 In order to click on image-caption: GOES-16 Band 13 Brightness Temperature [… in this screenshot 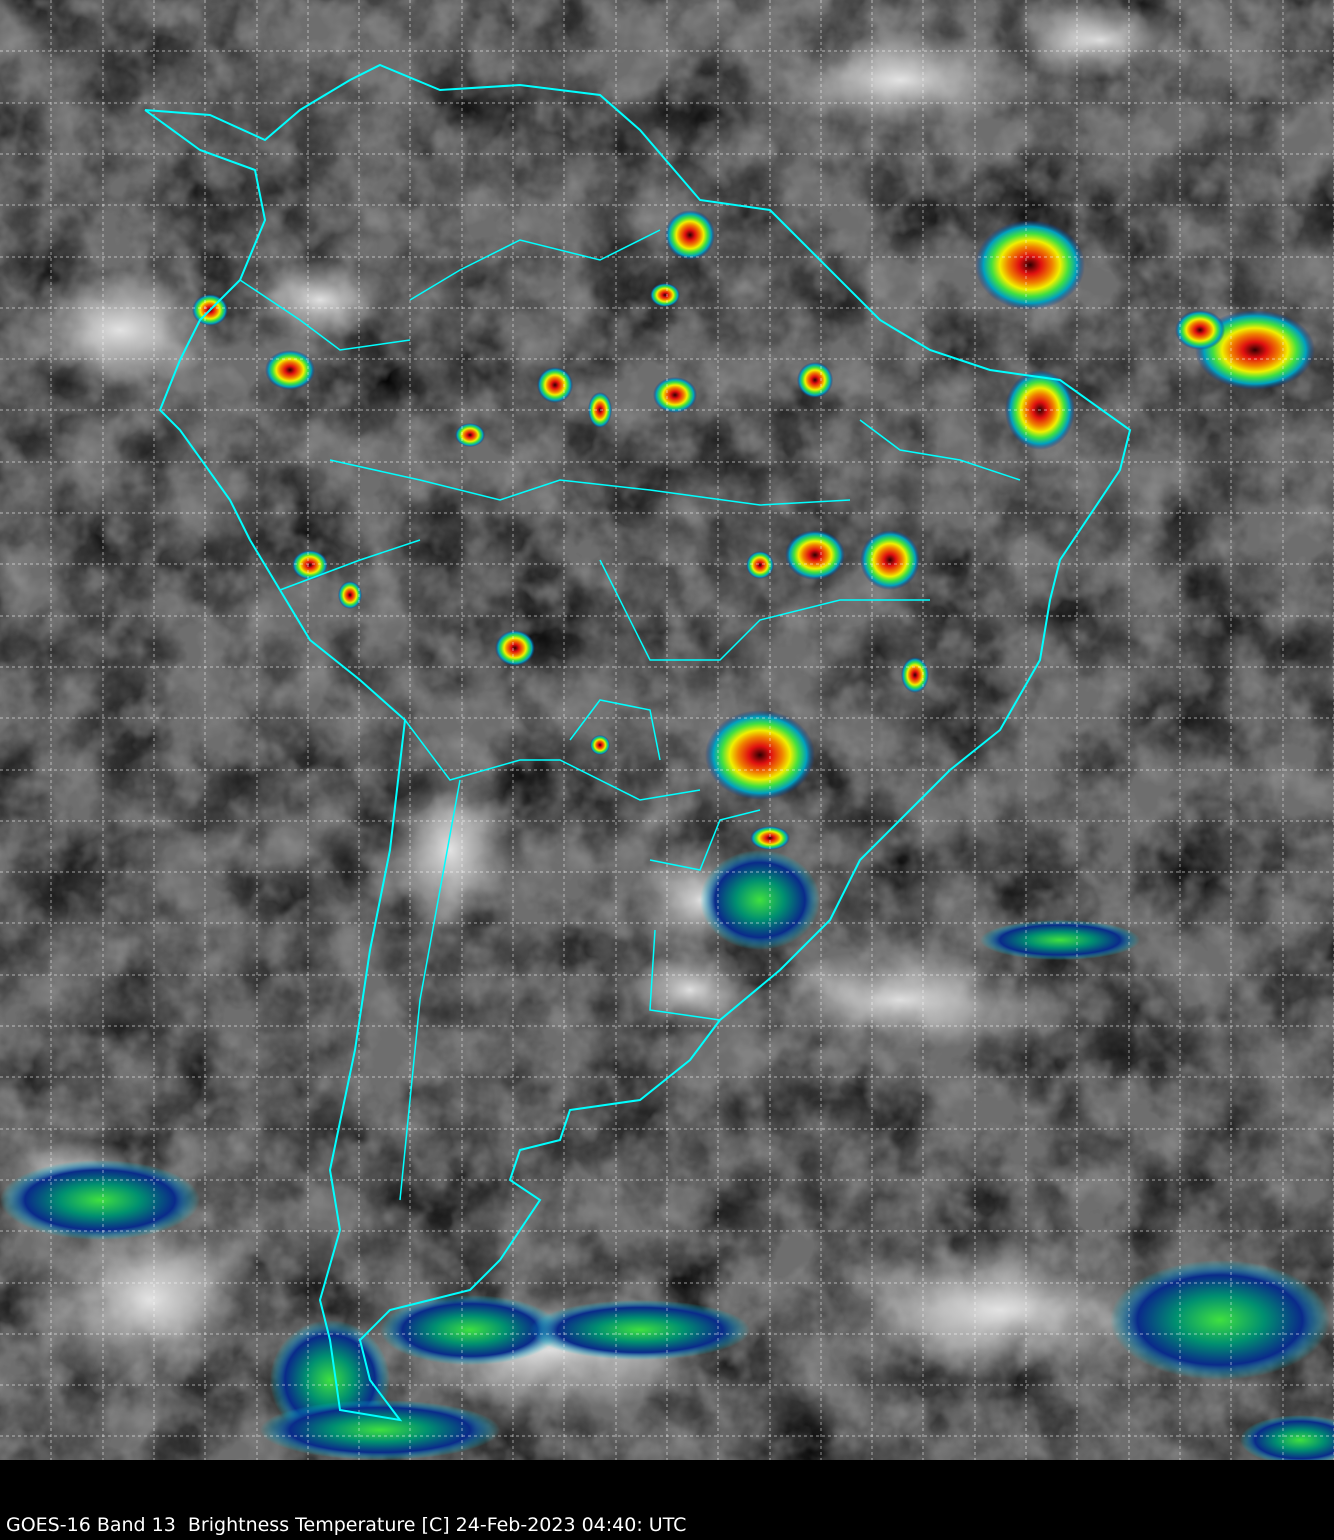, I will do `click(346, 1525)`.